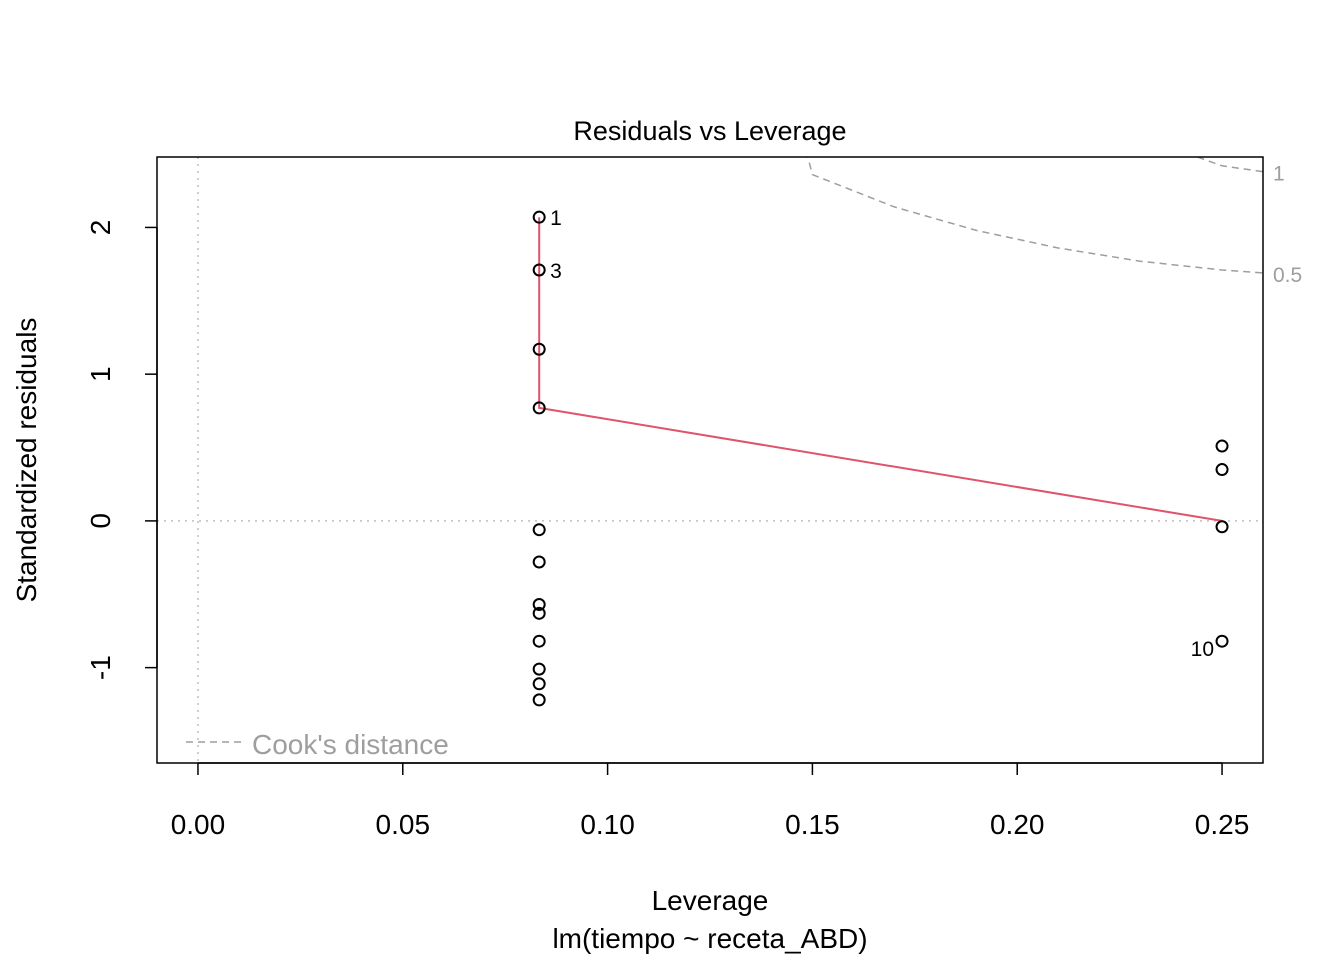  What do you see at coordinates (1287, 275) in the screenshot?
I see `cooks-contour-label: 0.5` at bounding box center [1287, 275].